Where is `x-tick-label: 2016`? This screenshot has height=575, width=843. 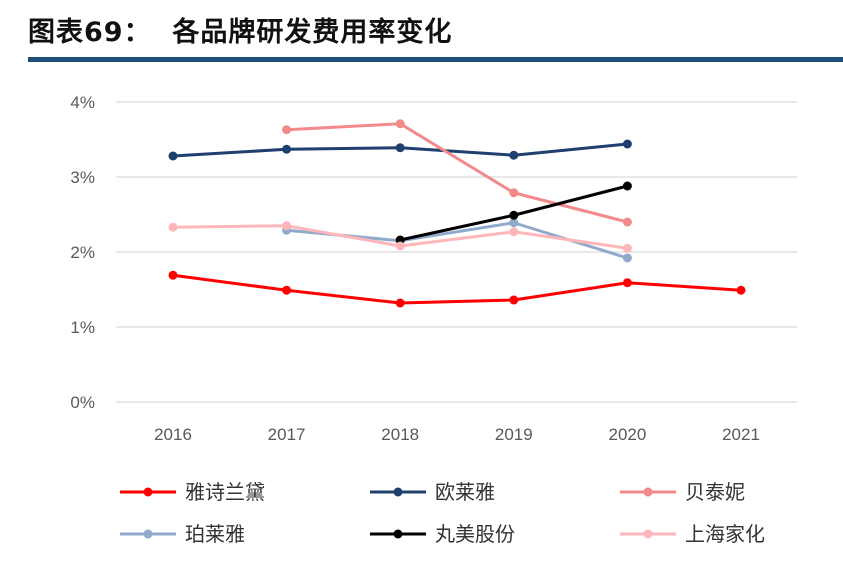
x-tick-label: 2016 is located at coordinates (173, 434).